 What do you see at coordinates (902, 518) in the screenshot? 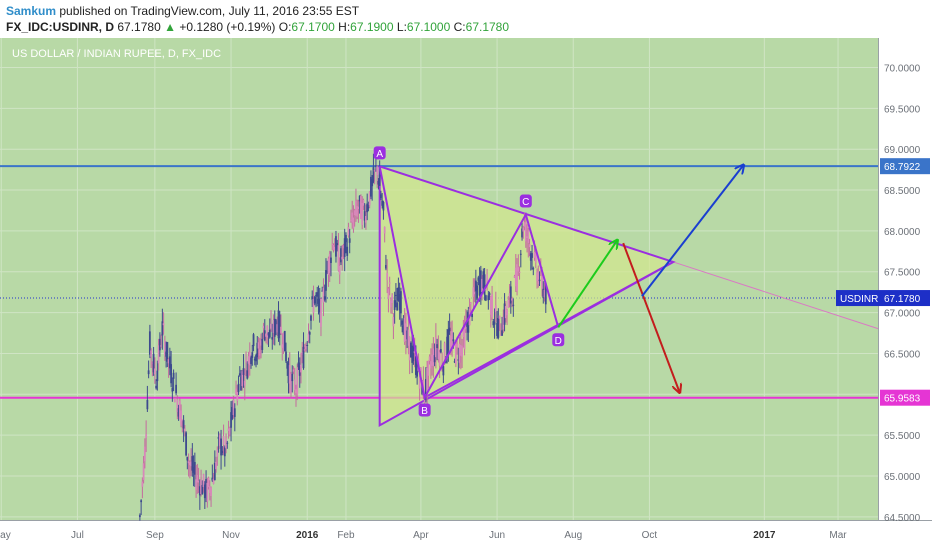
I see `y-tick-label-11: 64.5000` at bounding box center [902, 518].